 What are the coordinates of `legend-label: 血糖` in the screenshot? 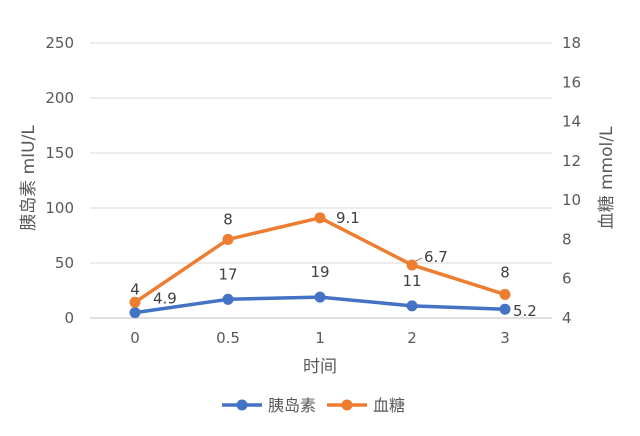 It's located at (389, 405).